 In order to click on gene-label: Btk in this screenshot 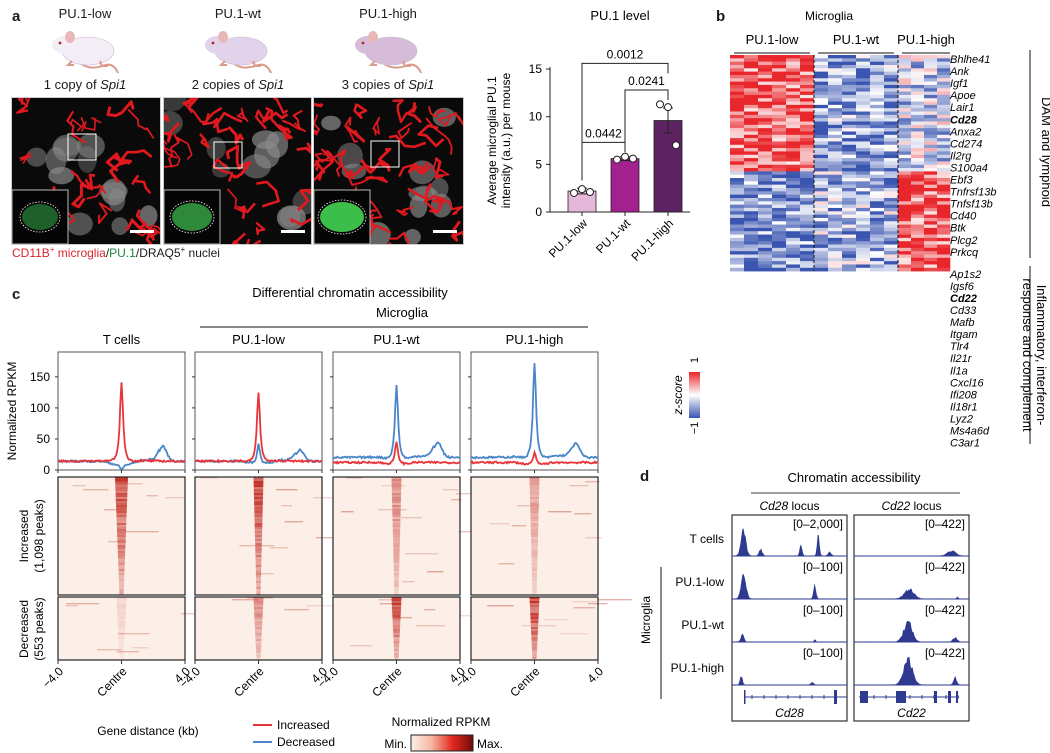, I will do `click(958, 229)`.